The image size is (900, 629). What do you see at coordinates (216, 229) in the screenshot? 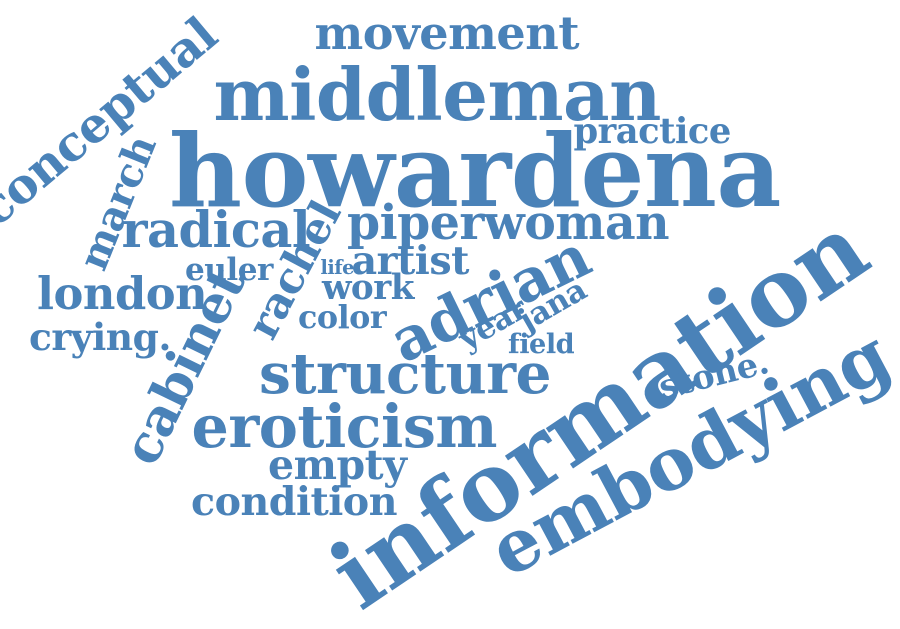
I see `word-radical: radical` at bounding box center [216, 229].